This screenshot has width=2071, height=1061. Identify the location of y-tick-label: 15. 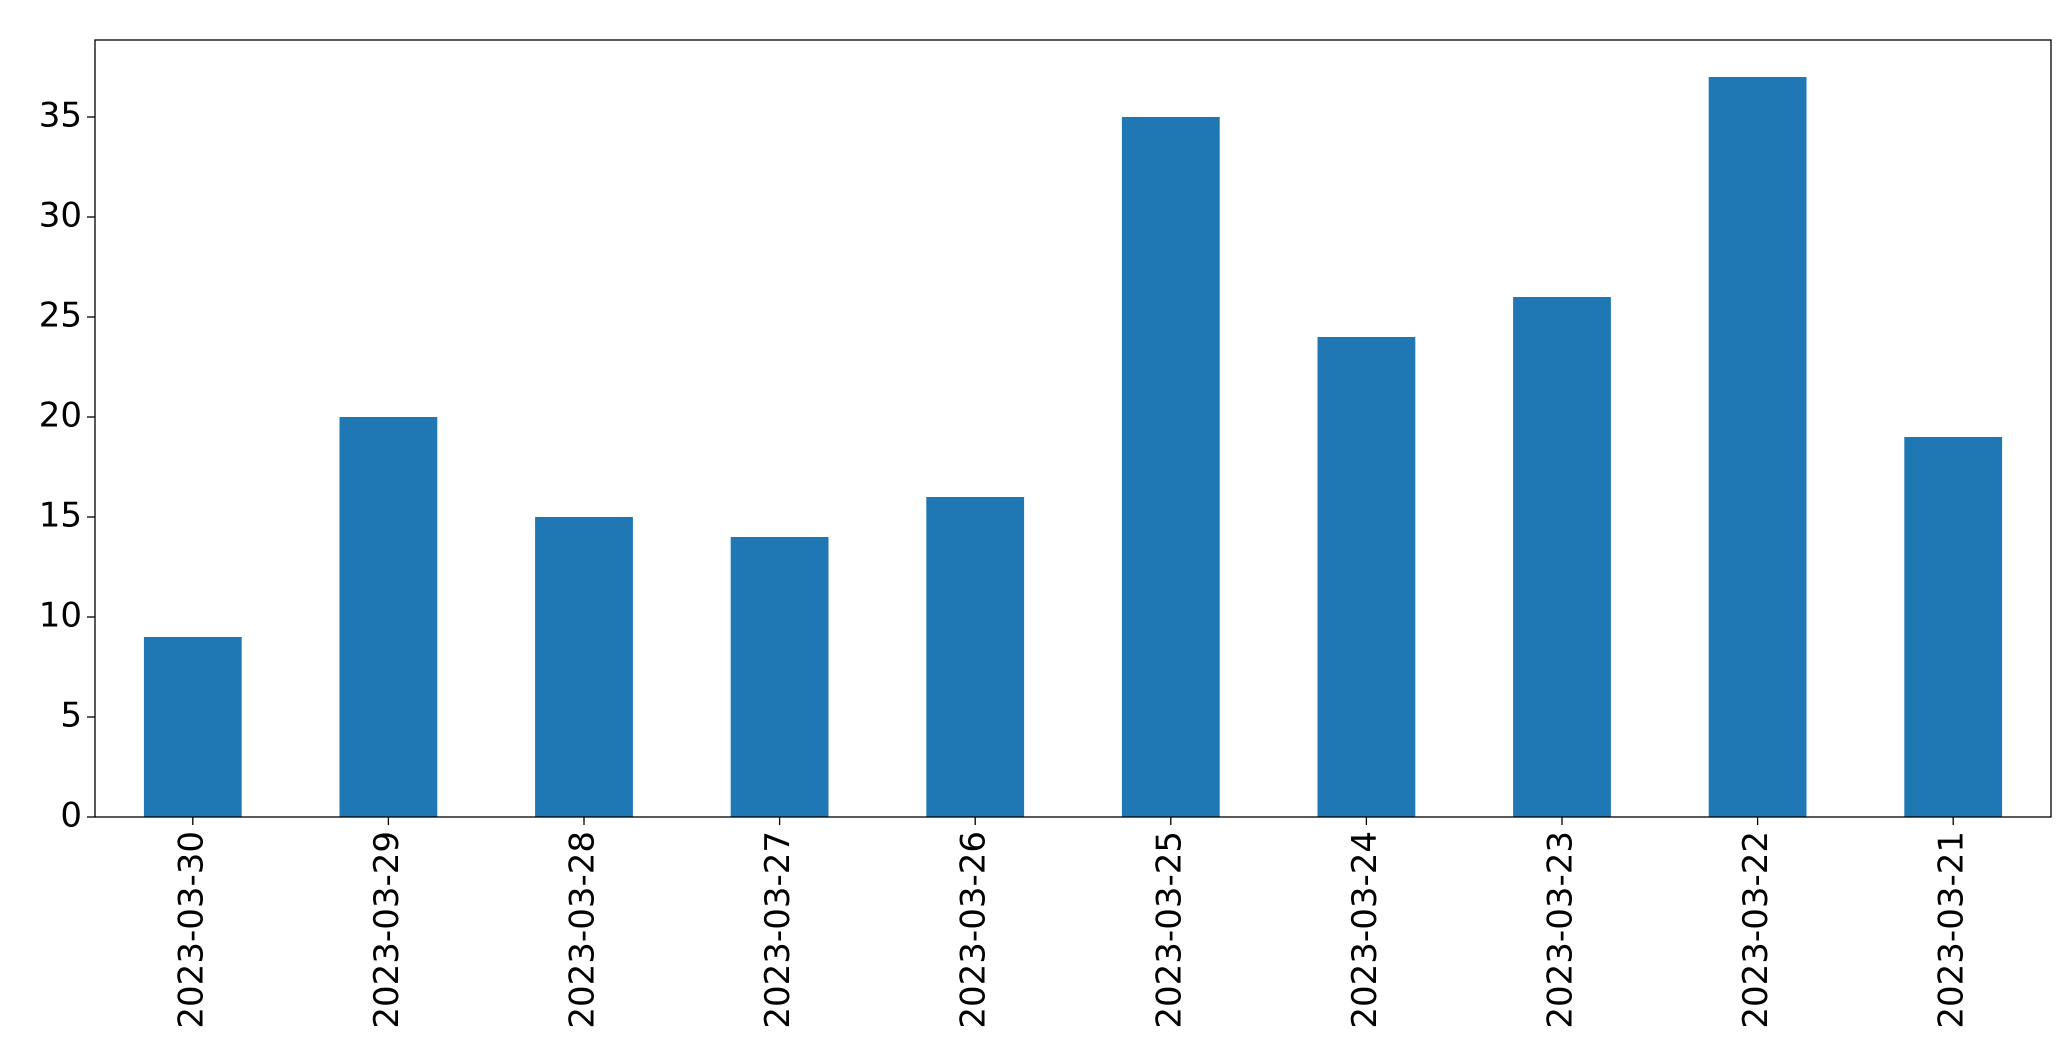
(60, 516).